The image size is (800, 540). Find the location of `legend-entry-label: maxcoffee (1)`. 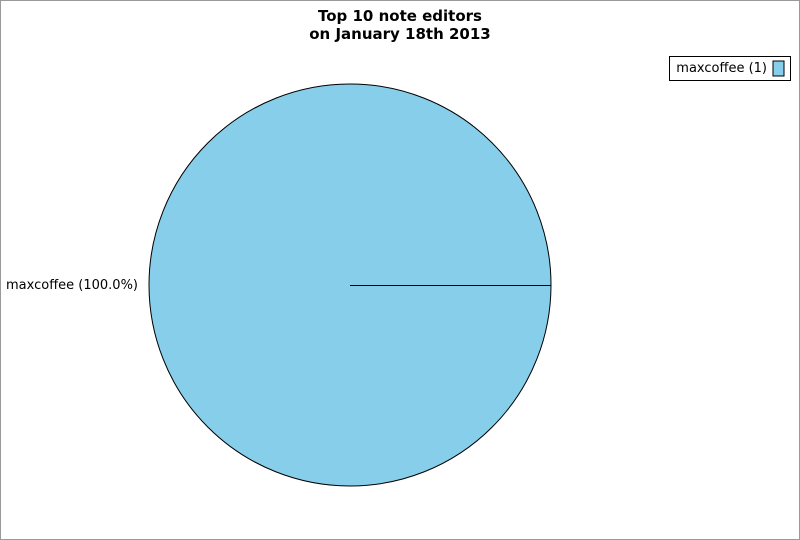

legend-entry-label: maxcoffee (1) is located at coordinates (721, 68).